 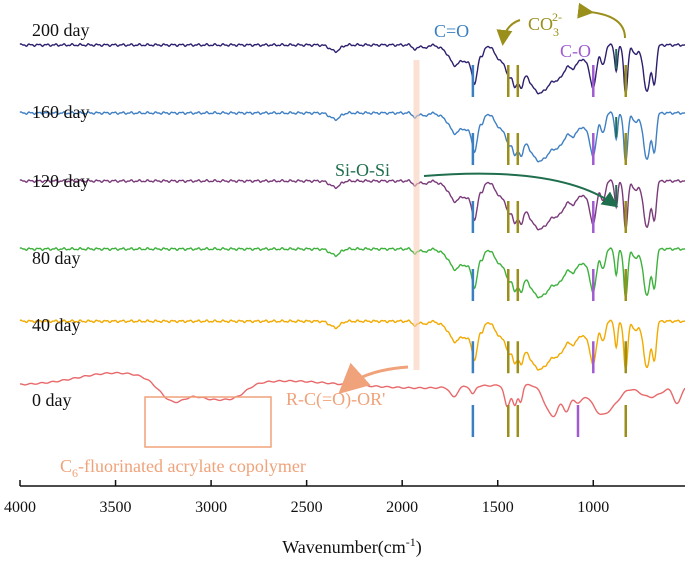 I want to click on arrow-co3-right, so click(x=601, y=20).